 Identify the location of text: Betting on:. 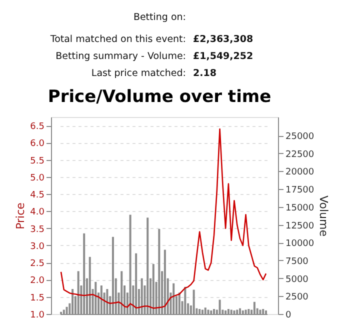
(159, 17).